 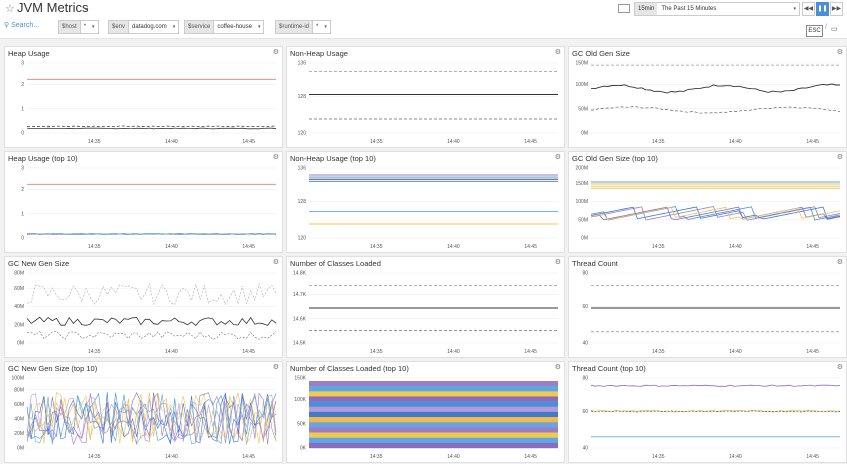 What do you see at coordinates (22, 239) in the screenshot?
I see `y-tick-label: 0` at bounding box center [22, 239].